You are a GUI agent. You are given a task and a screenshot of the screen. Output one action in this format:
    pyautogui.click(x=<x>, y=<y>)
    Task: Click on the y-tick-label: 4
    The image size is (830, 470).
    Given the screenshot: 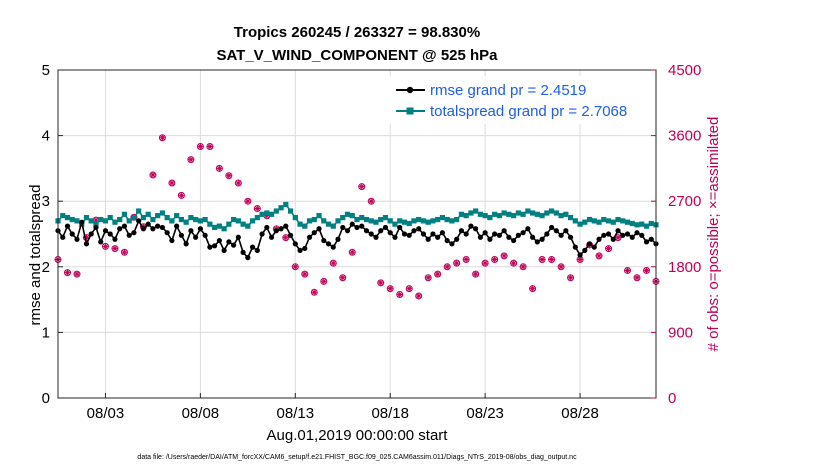 What is the action you would take?
    pyautogui.click(x=46, y=136)
    